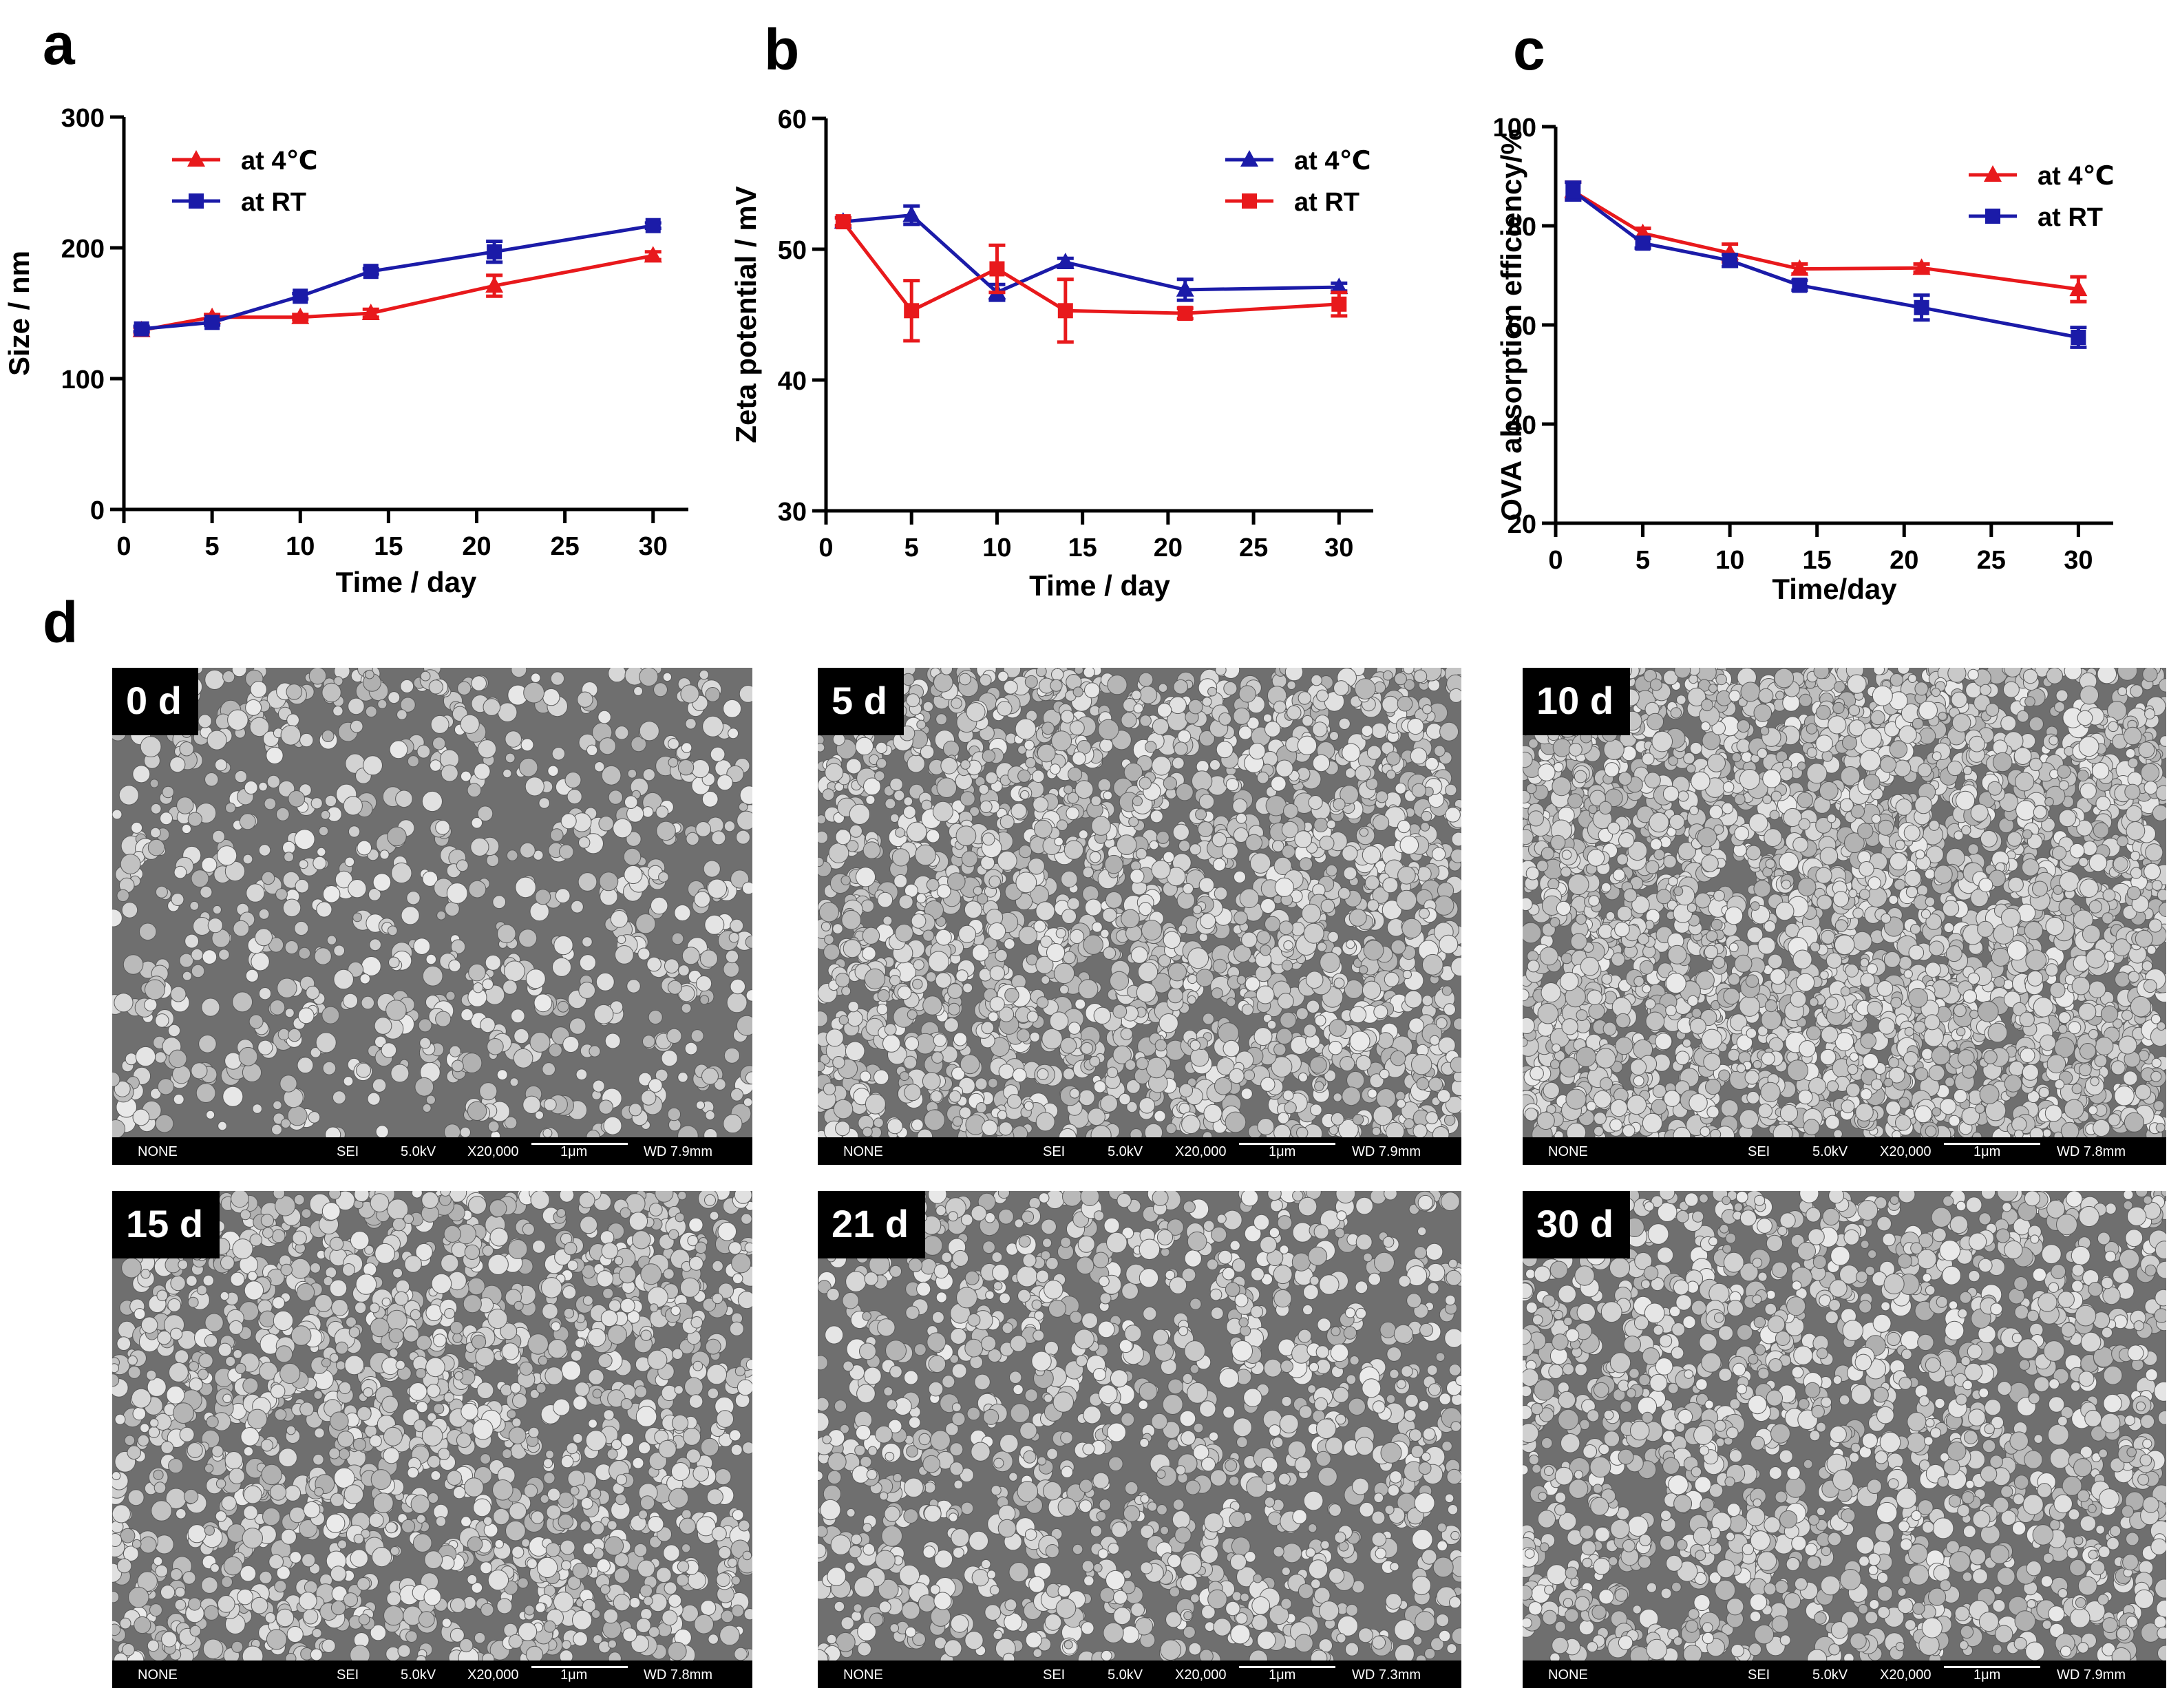  What do you see at coordinates (1522, 227) in the screenshot?
I see `y-tick-label: 80` at bounding box center [1522, 227].